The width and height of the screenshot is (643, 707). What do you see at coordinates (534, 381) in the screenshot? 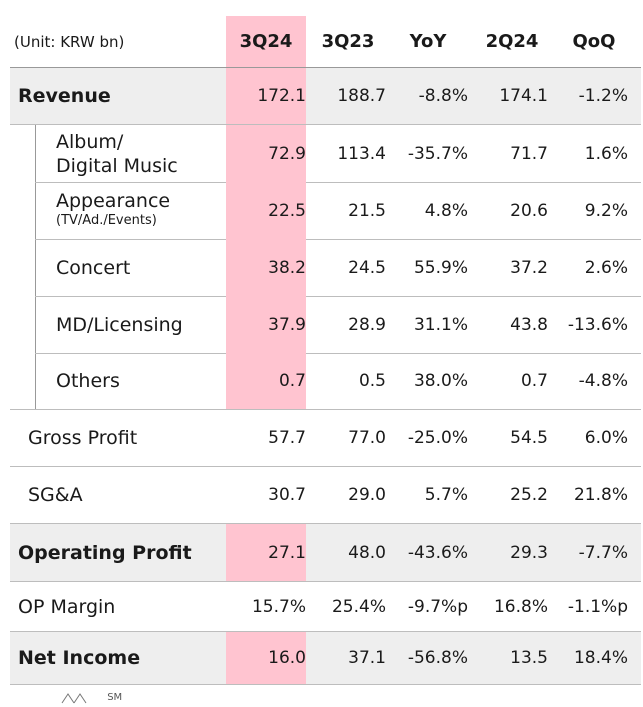
I see `value-2q24: 0.7` at bounding box center [534, 381].